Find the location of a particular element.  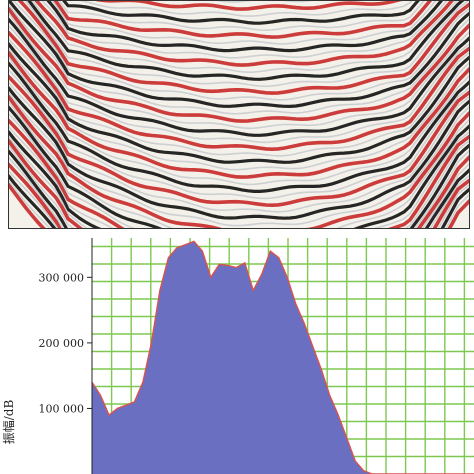

y-axis-label: 振幅/dB is located at coordinates (8, 422).